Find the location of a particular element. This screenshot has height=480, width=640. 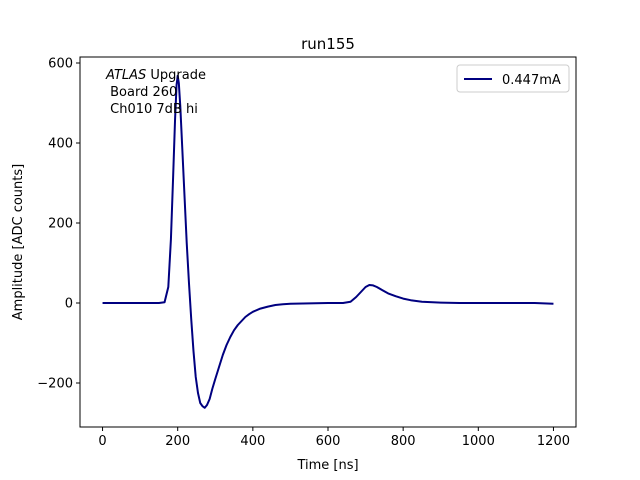

atlas-annotation: ATLAS Upgrade Board 260 Ch010 7dB hi is located at coordinates (155, 92).